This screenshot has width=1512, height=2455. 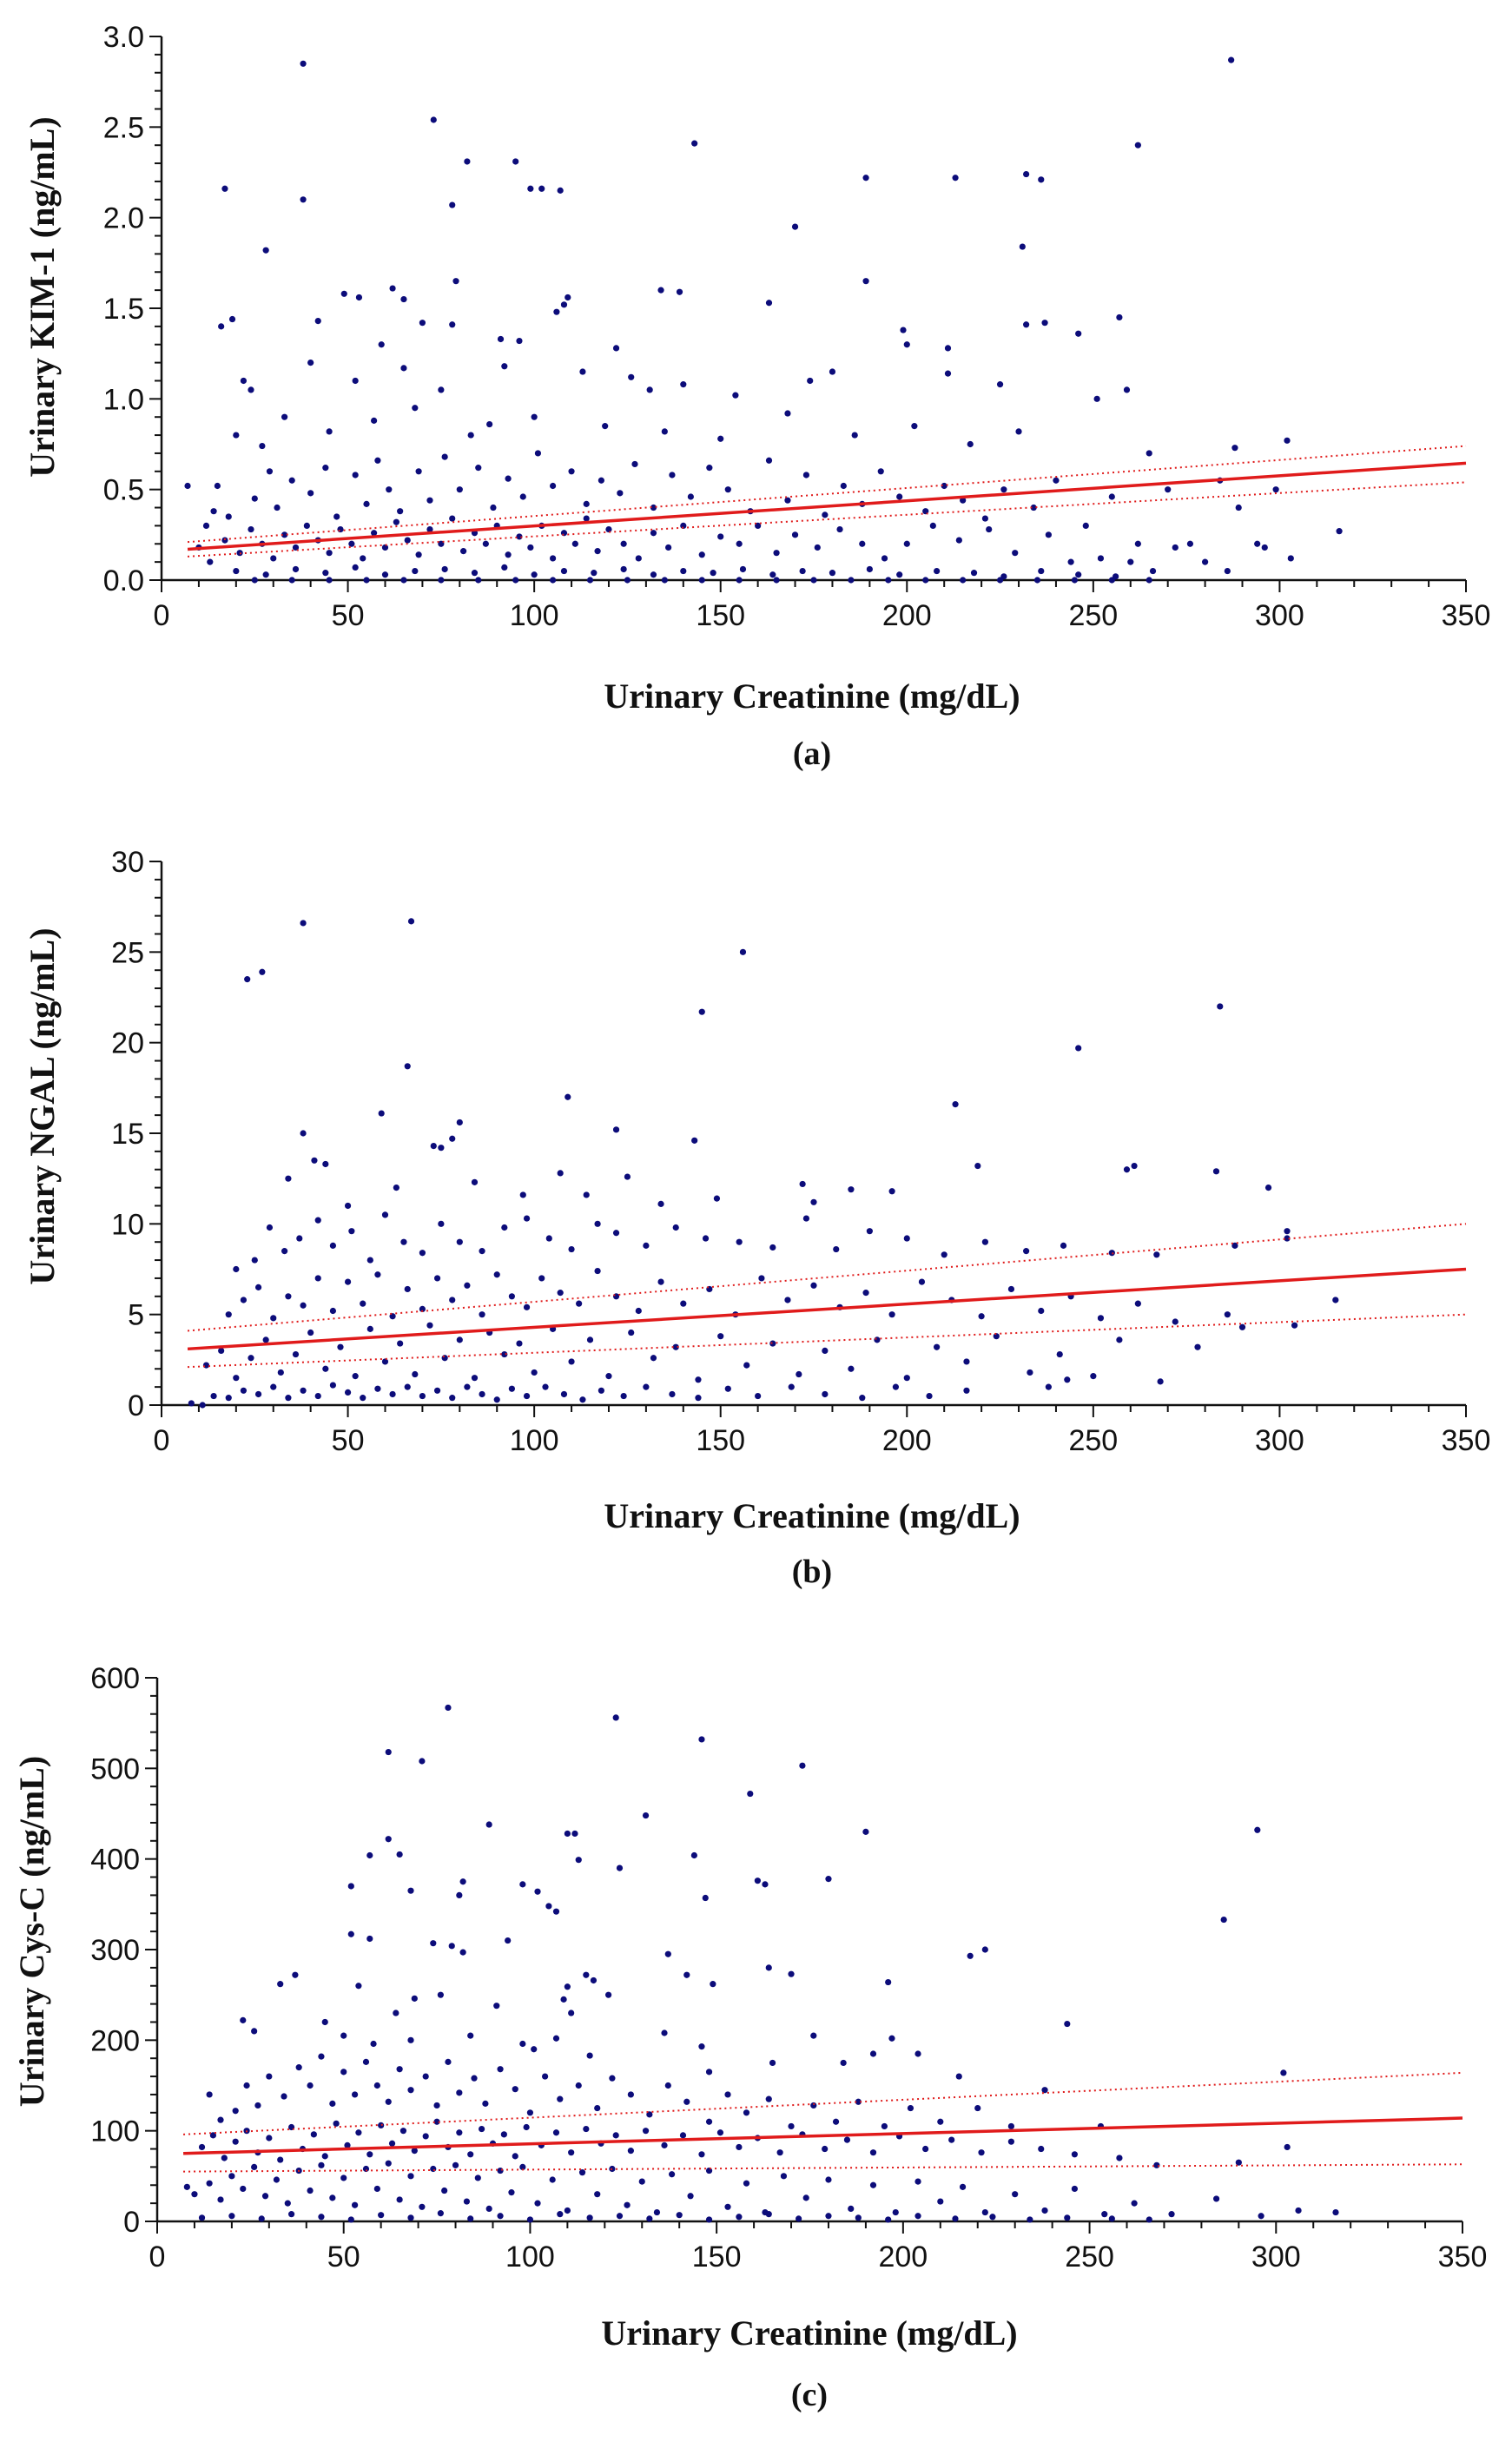 I want to click on y-tick-label: 20, so click(x=127, y=1043).